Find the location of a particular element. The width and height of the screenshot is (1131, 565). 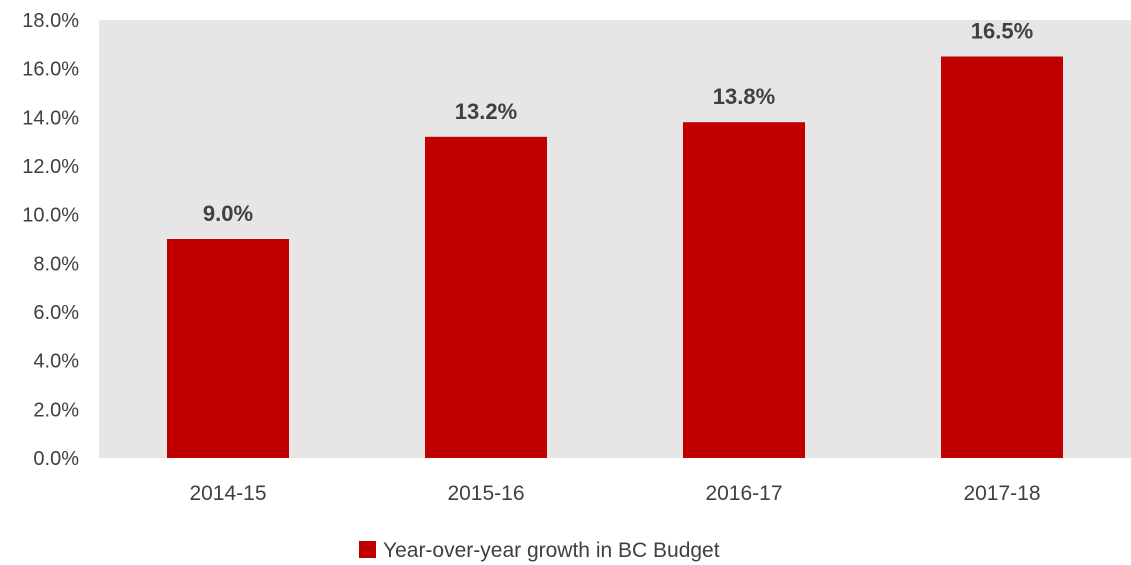

y-tick-label: 14.0% is located at coordinates (50, 118).